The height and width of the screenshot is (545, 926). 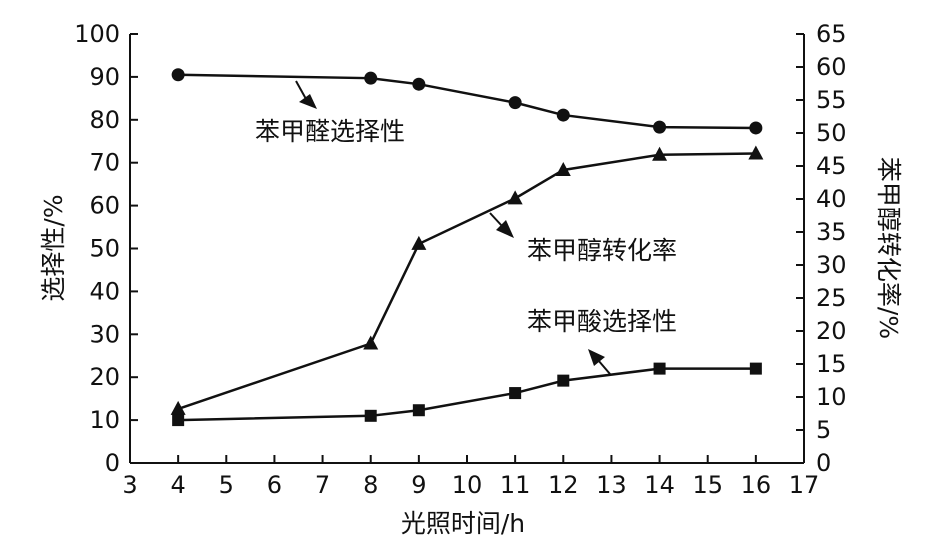 I want to click on y-left-tick-label: 10, so click(x=104, y=420).